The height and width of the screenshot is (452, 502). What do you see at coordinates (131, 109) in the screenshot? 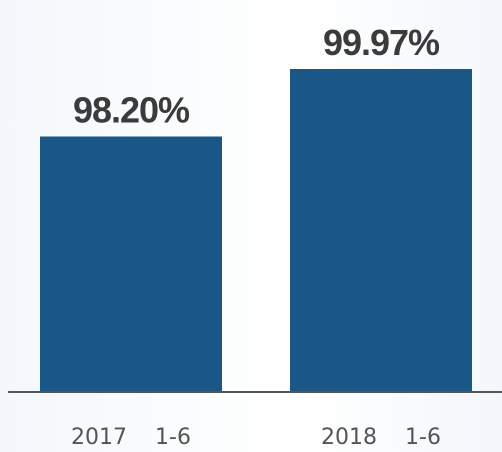
I see `value-label-0: 98.20%` at bounding box center [131, 109].